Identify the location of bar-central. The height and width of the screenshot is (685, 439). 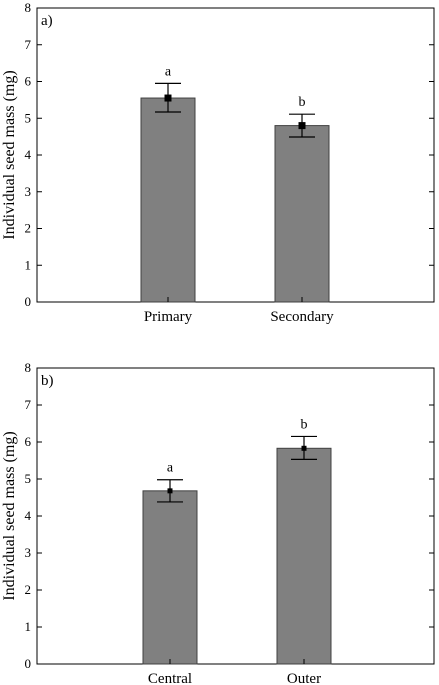
(170, 577).